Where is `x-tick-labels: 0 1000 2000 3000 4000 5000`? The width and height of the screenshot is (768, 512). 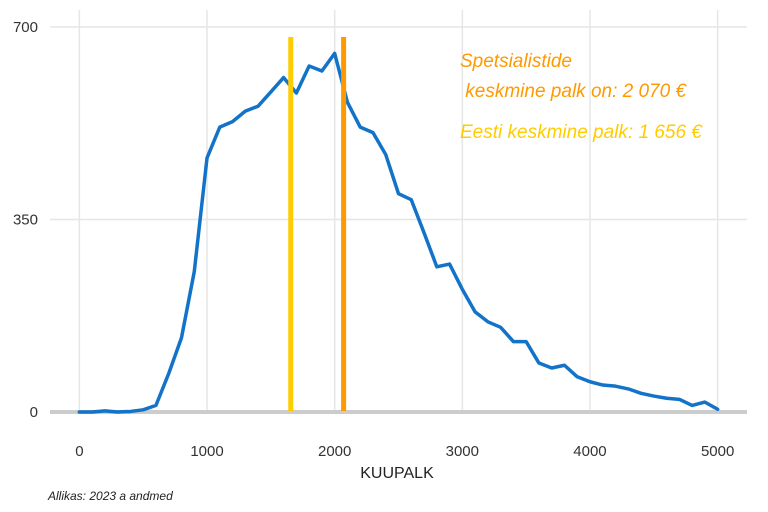 x-tick-labels: 0 1000 2000 3000 4000 5000 is located at coordinates (404, 451).